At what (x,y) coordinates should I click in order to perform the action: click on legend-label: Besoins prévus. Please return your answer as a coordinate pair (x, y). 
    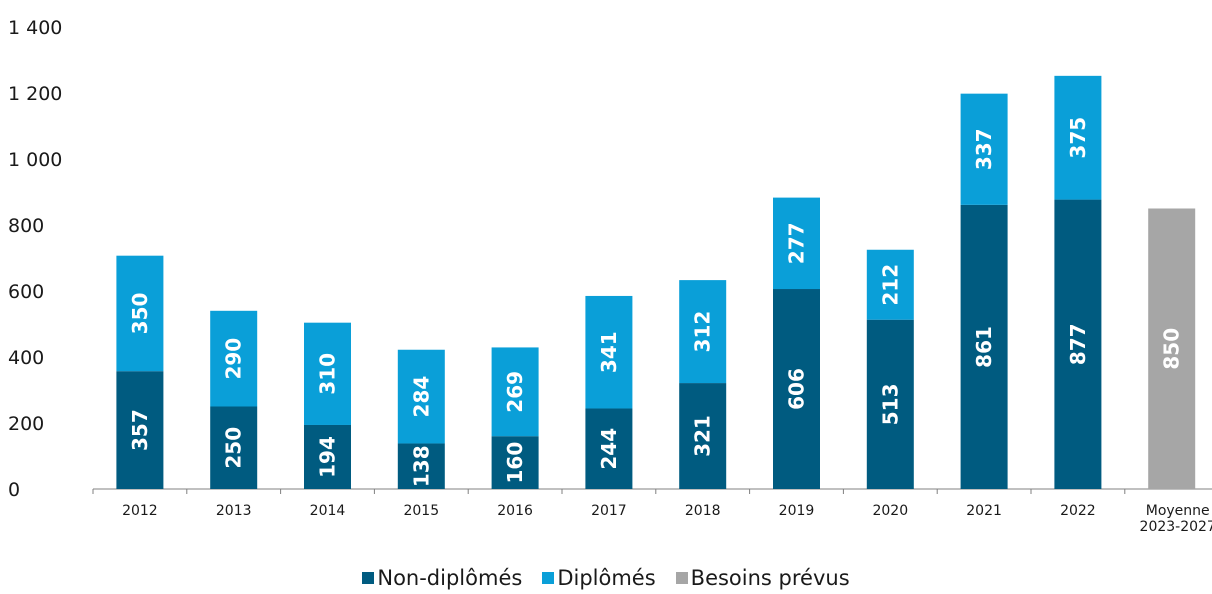
    Looking at the image, I should click on (770, 578).